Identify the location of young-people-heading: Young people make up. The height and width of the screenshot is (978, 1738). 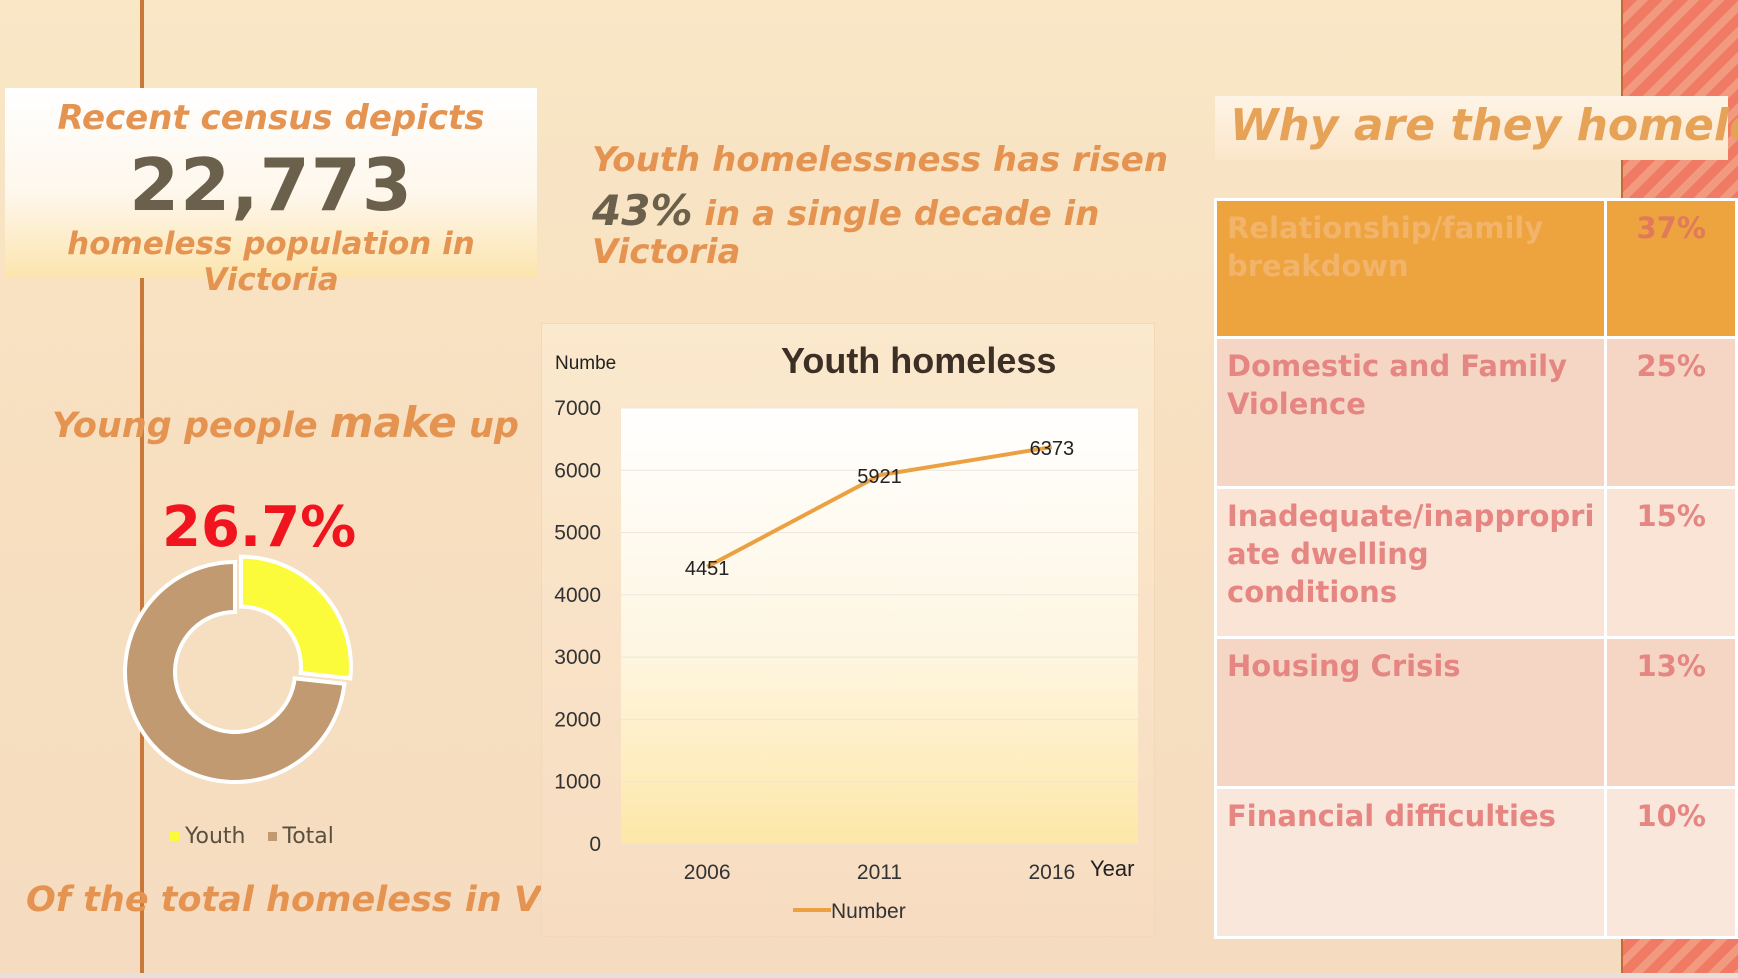
(285, 422).